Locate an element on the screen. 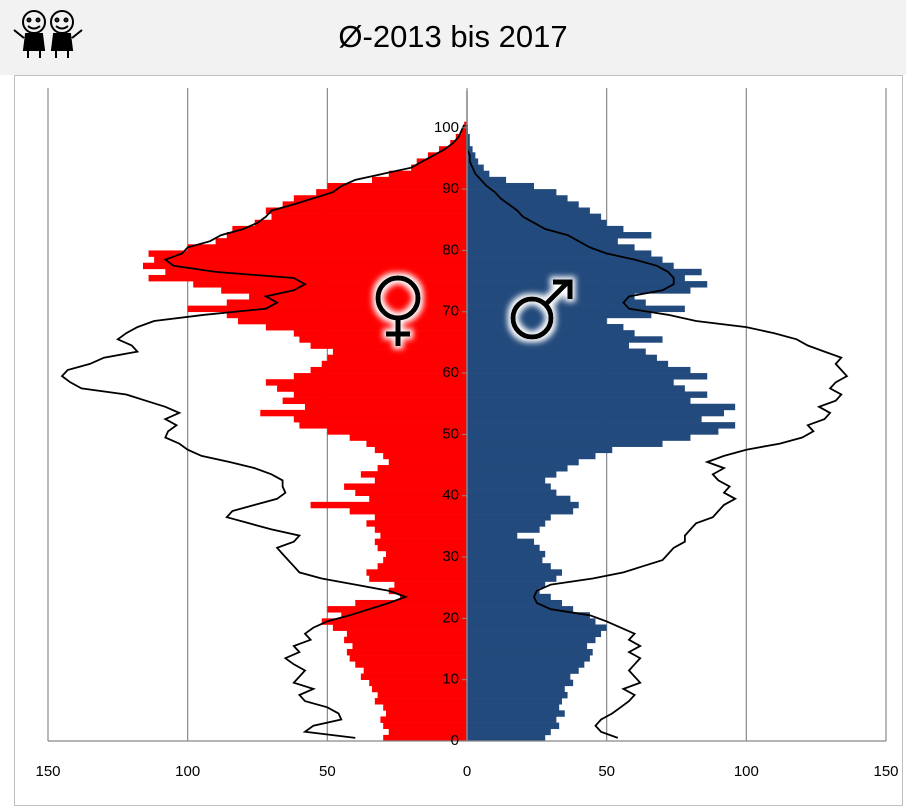 The image size is (906, 807). y-tick-label: 30 is located at coordinates (450, 556).